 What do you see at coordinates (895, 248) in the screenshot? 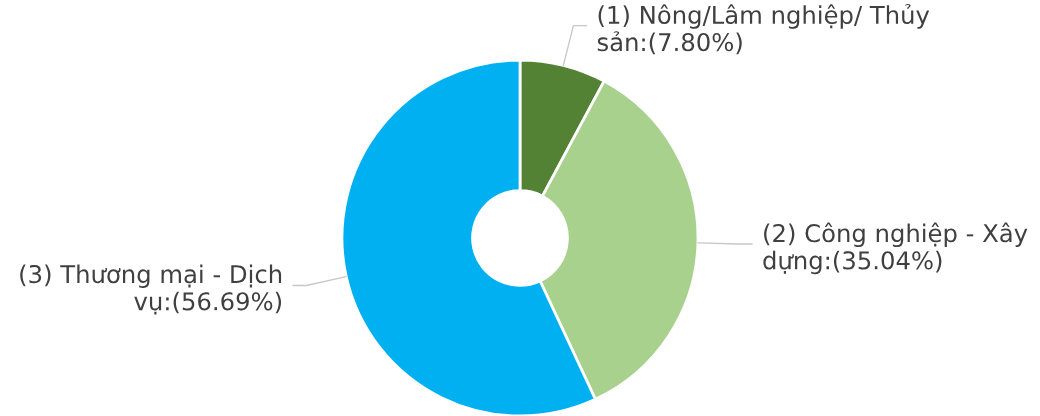
I see `slice-label: (2) Công nghiệp - Xây dựng:(35.04%)` at bounding box center [895, 248].